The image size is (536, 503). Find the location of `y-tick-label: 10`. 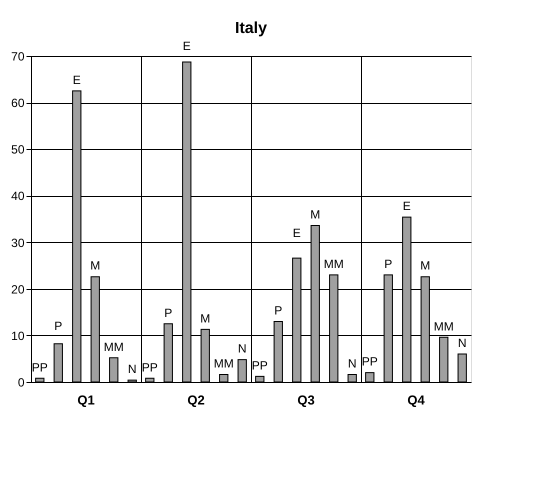

y-tick-label: 10 is located at coordinates (18, 335).